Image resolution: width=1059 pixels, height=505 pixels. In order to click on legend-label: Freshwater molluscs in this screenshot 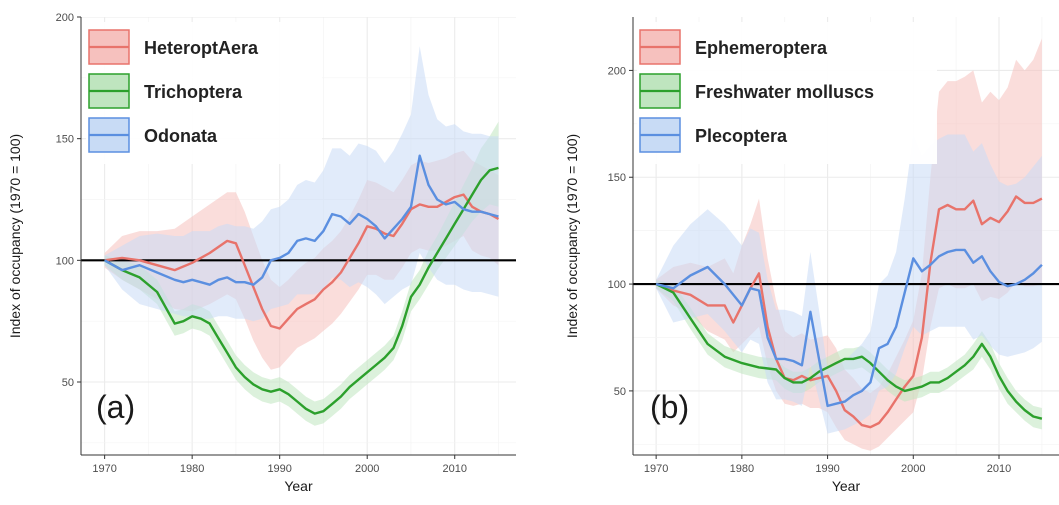, I will do `click(784, 92)`.